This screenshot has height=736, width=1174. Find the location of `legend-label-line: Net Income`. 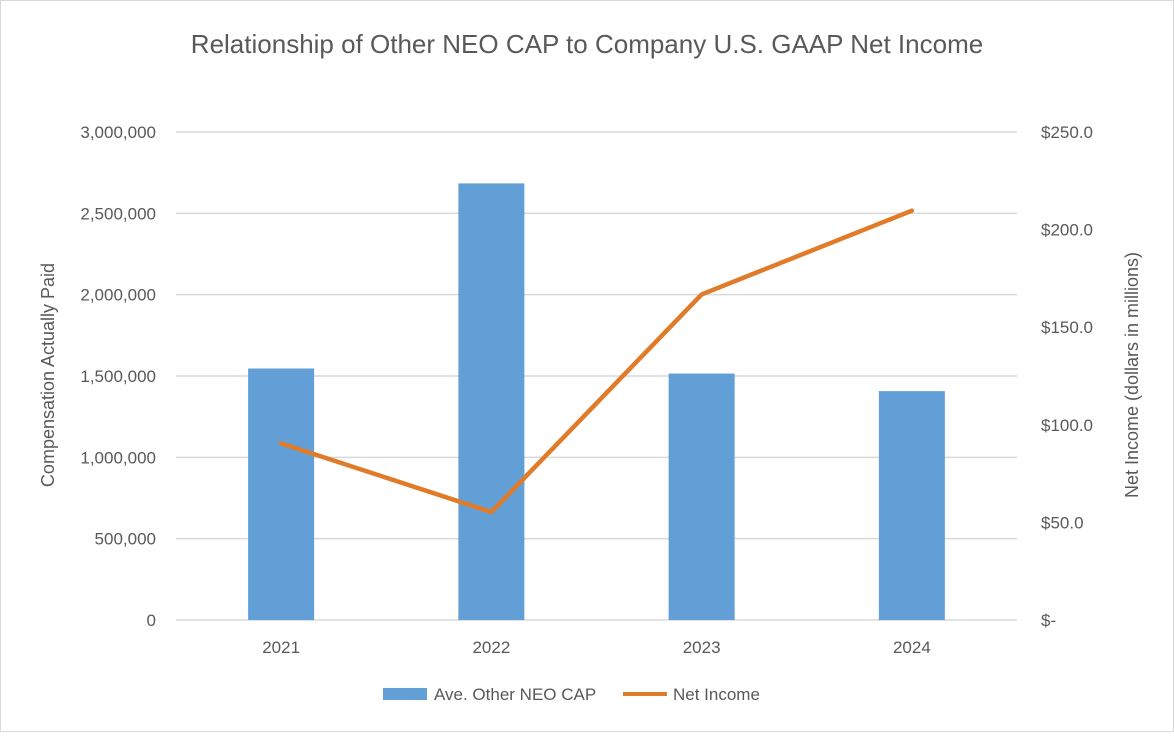

legend-label-line: Net Income is located at coordinates (716, 694).